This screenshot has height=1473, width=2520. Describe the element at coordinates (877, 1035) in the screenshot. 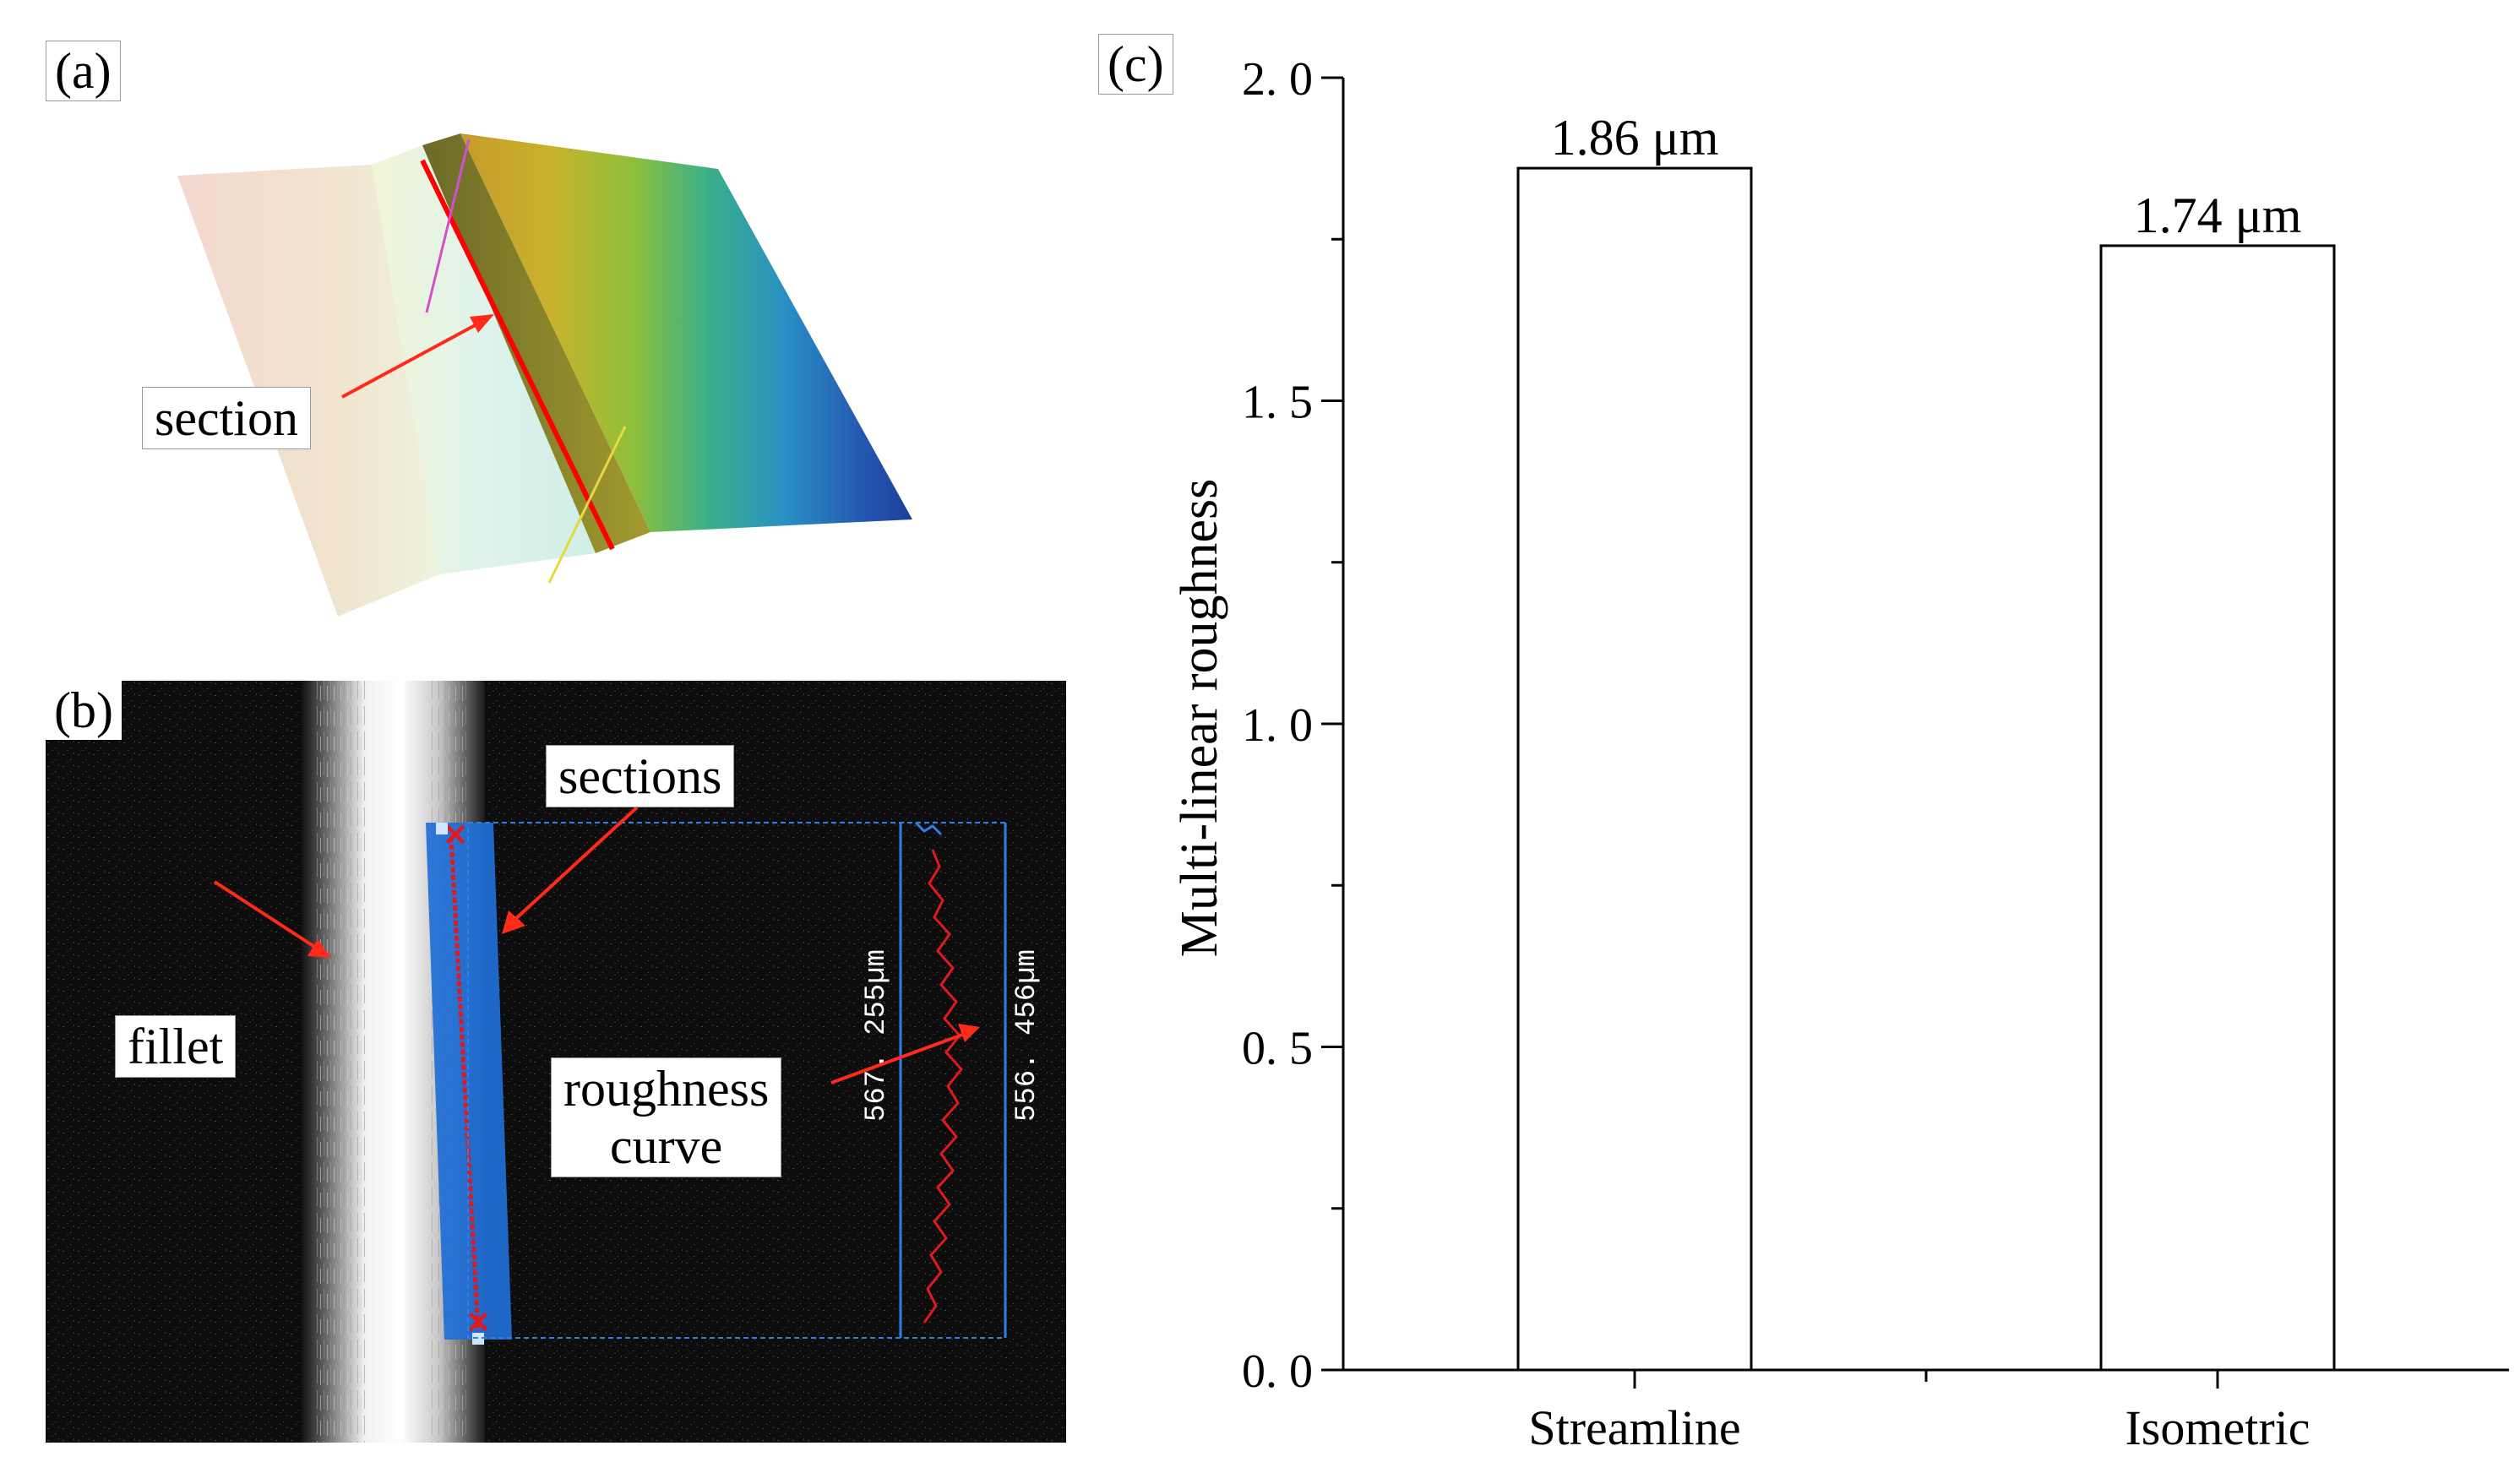

I see `measure-left: 567. 255µm` at that location.